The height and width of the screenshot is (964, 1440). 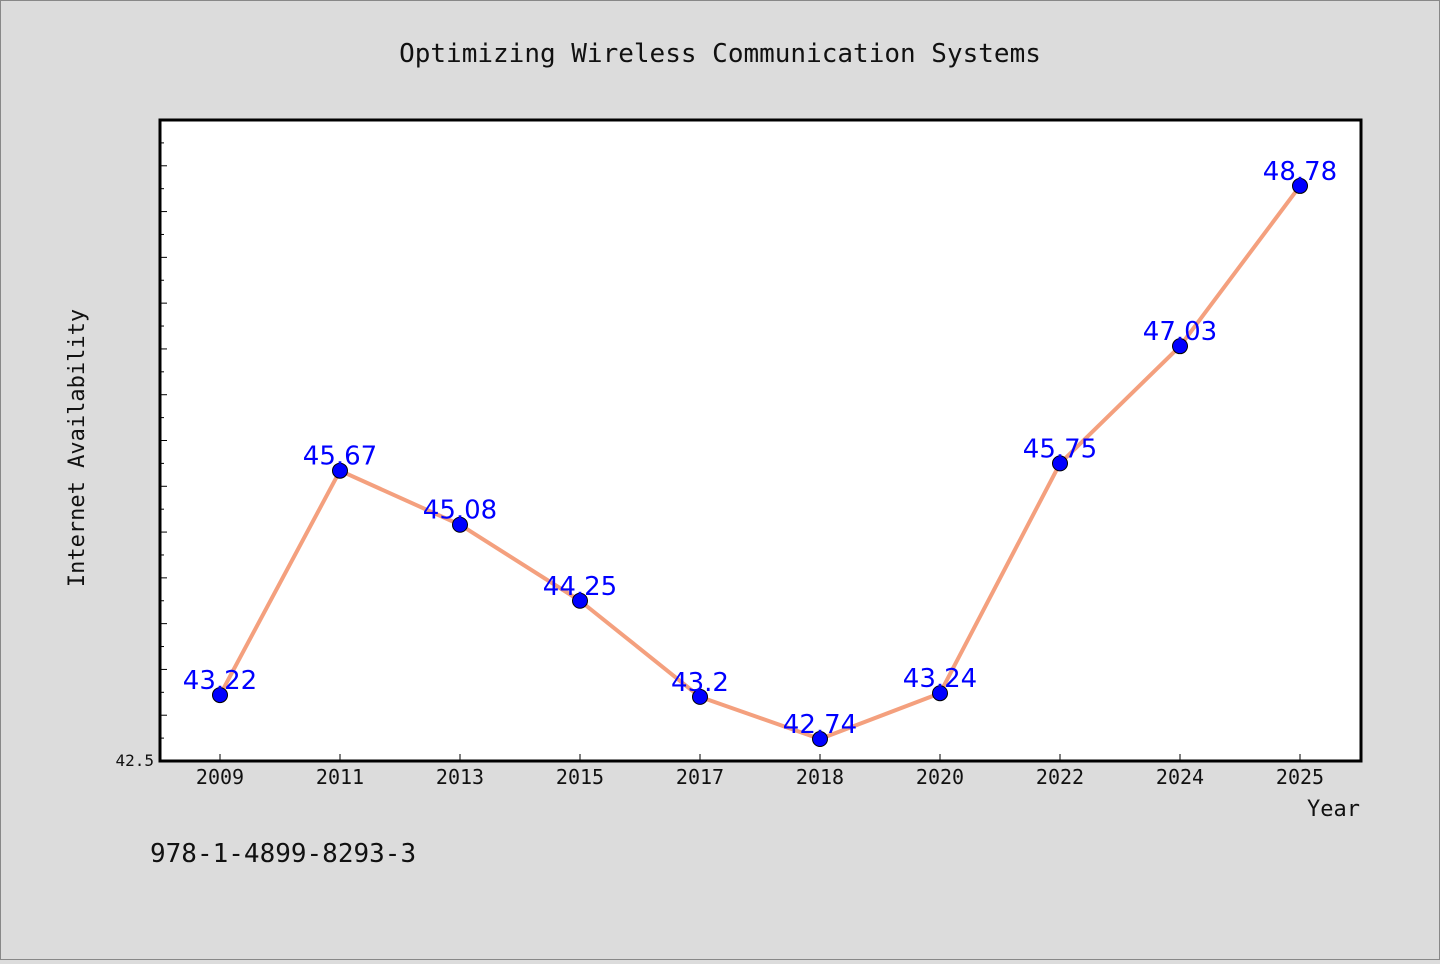 What do you see at coordinates (700, 777) in the screenshot?
I see `x-tick-label: 2017` at bounding box center [700, 777].